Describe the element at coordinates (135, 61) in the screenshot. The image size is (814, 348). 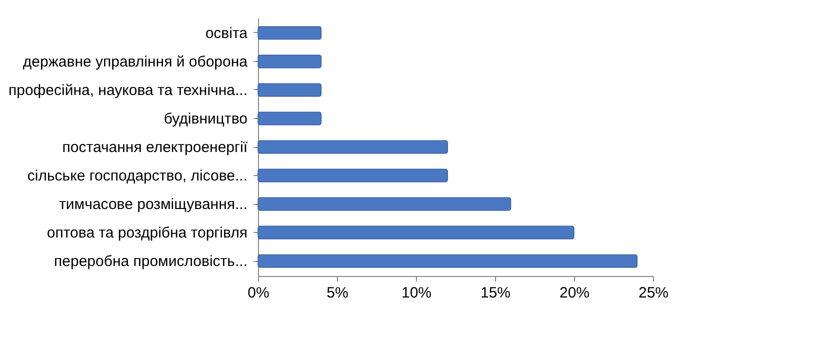
I see `y-tick-label: державне управління й оборона` at that location.